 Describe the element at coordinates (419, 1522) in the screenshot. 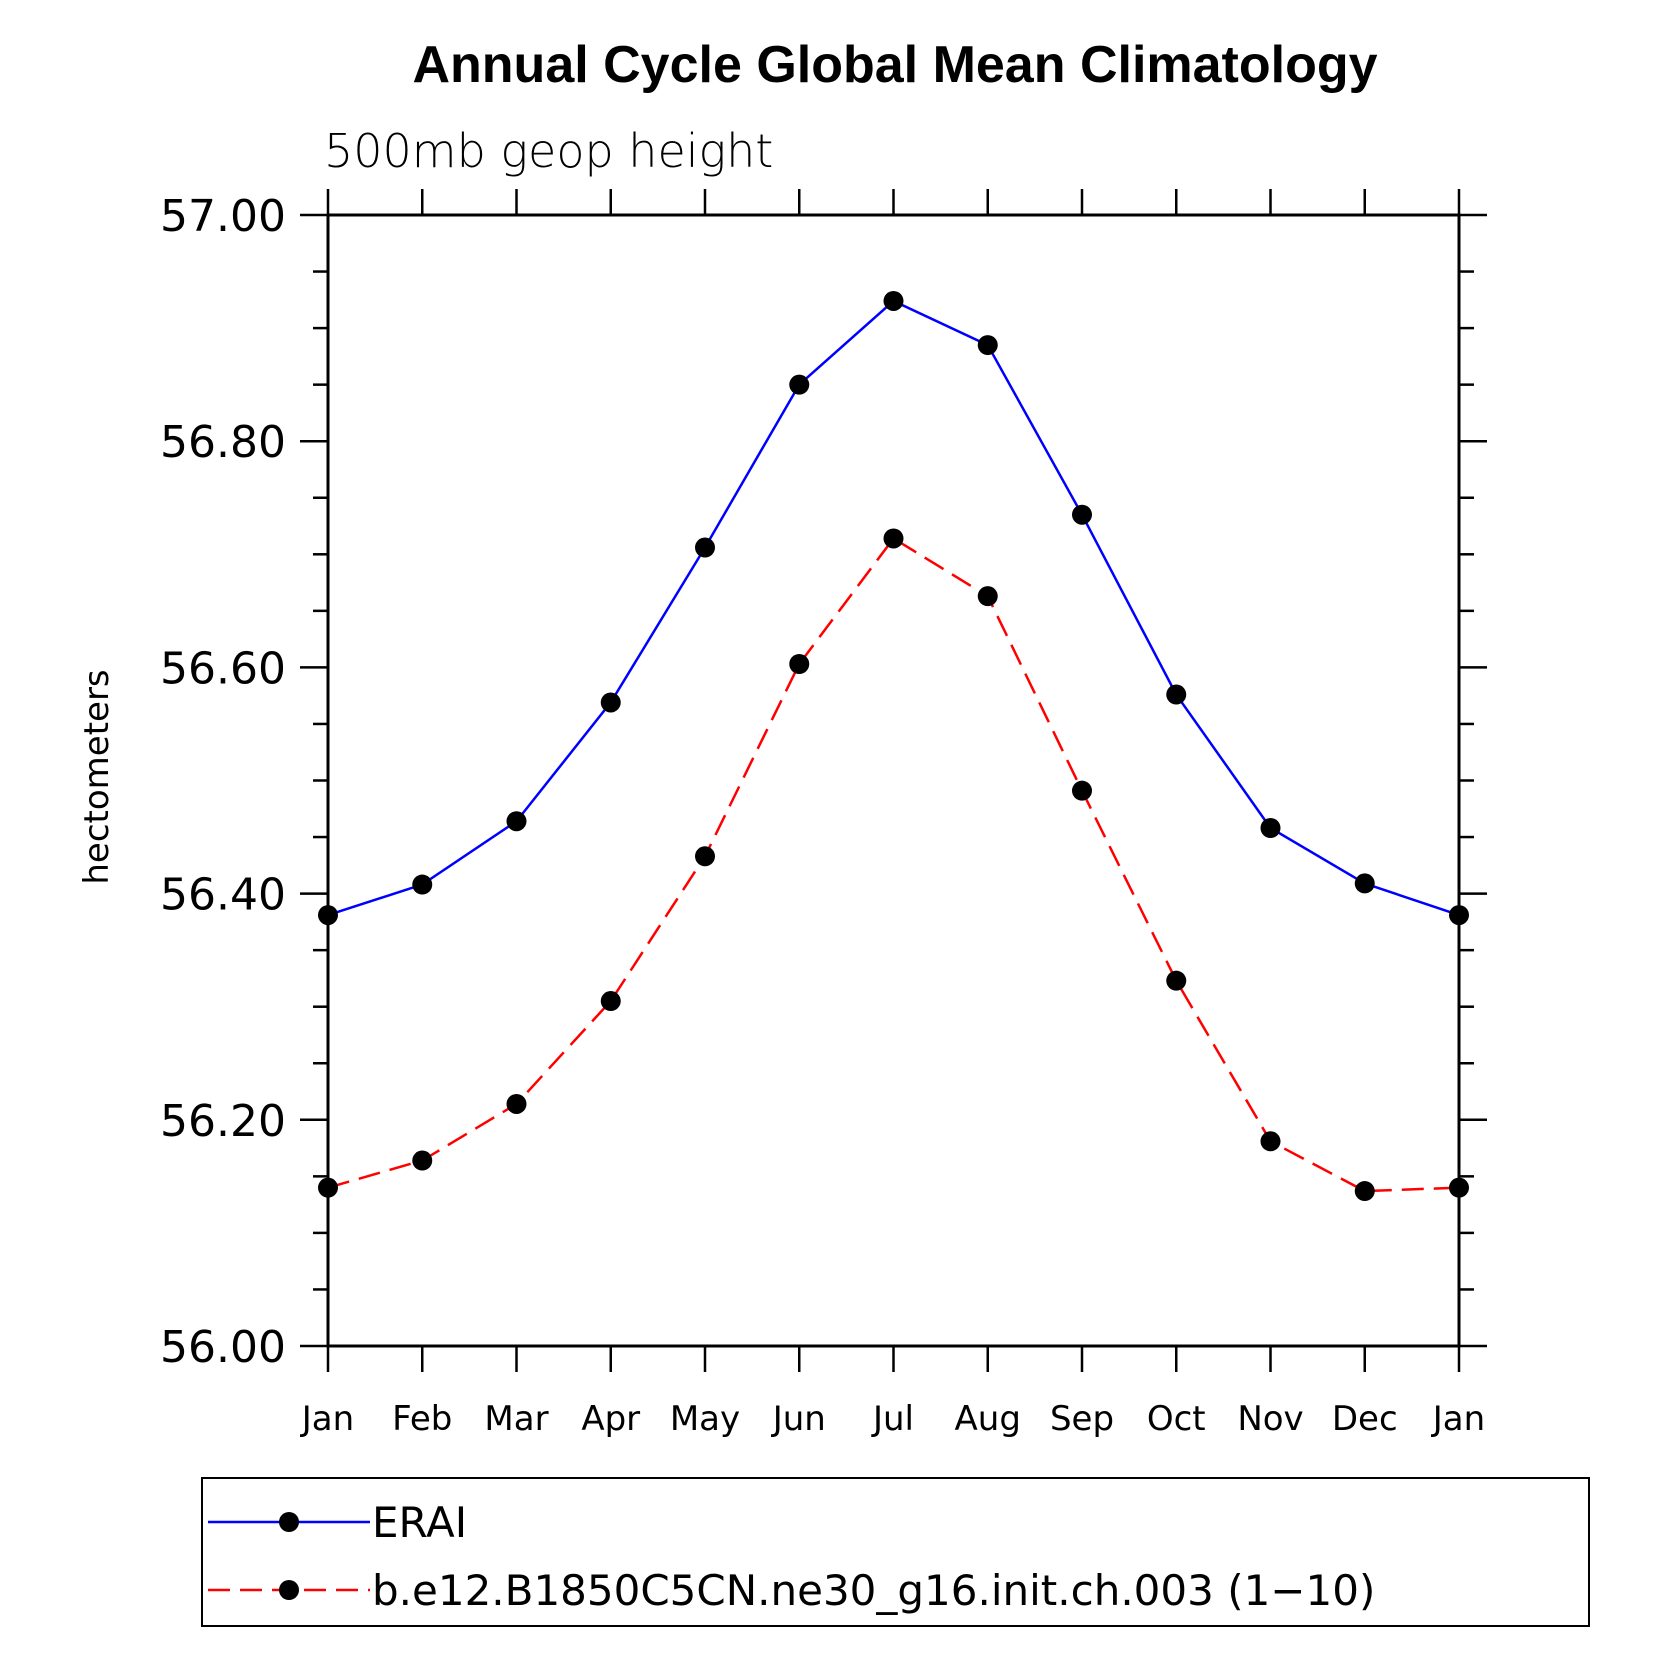

I see `legend-label-0: ERAI` at that location.